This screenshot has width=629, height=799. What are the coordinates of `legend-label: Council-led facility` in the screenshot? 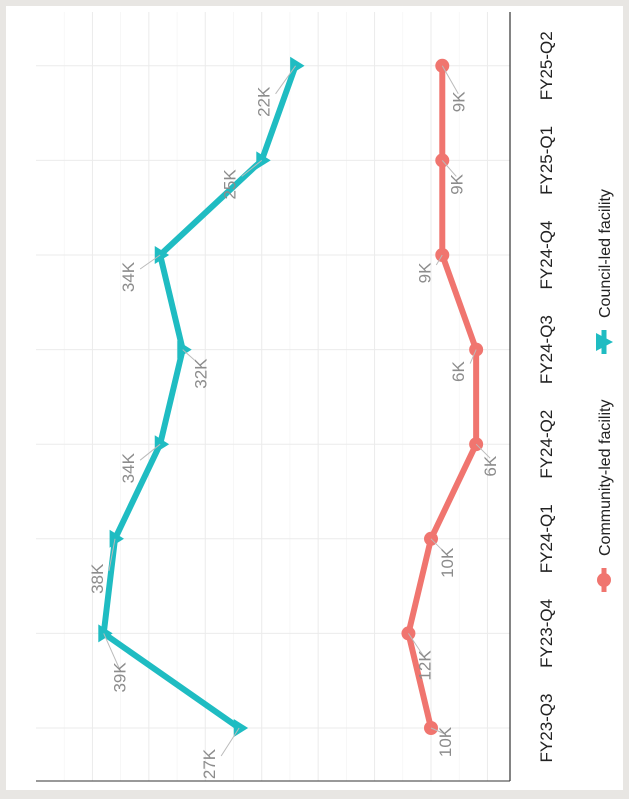 It's located at (605, 253).